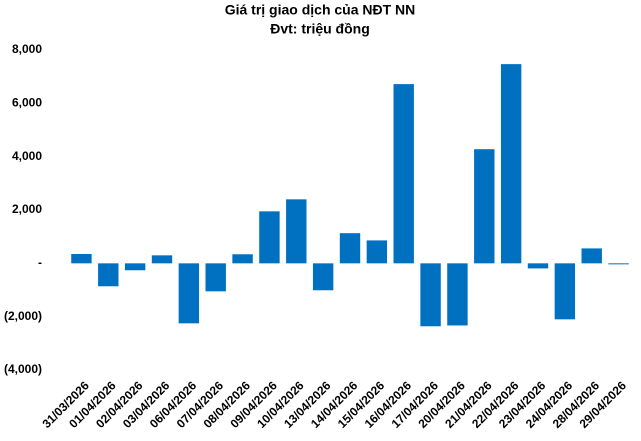 Image resolution: width=641 pixels, height=441 pixels. Describe the element at coordinates (23, 316) in the screenshot. I see `y-tick-label: (2,000)` at that location.